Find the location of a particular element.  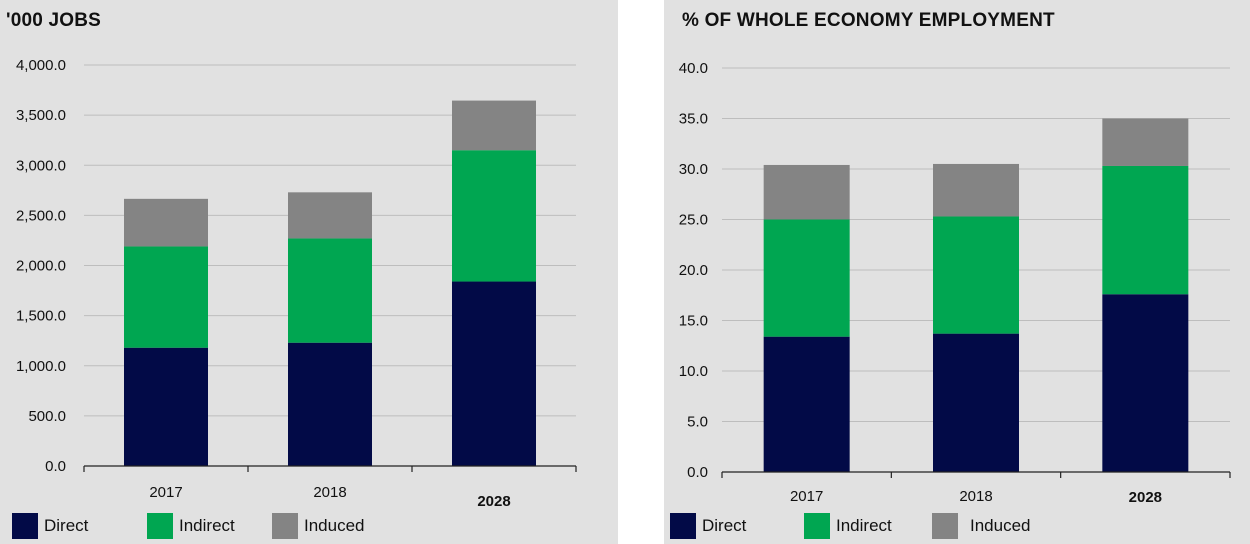

y-tick-label: 25.0 is located at coordinates (693, 220).